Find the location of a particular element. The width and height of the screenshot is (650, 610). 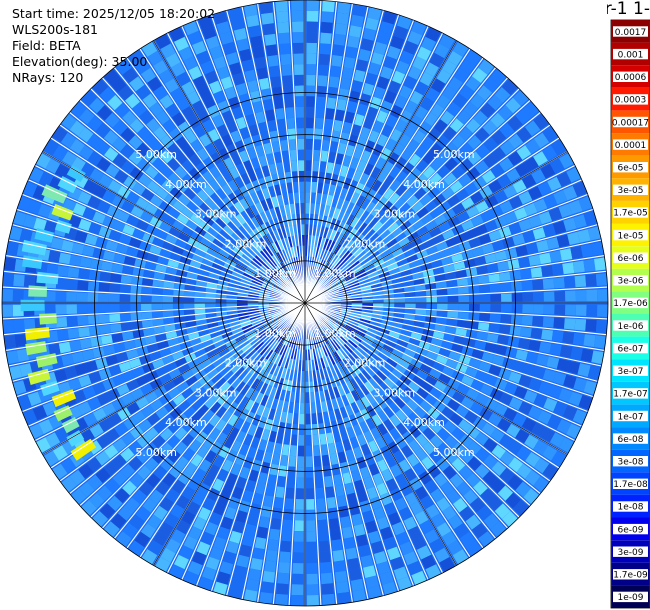

colorbar-tick-bg is located at coordinates (630, 122).